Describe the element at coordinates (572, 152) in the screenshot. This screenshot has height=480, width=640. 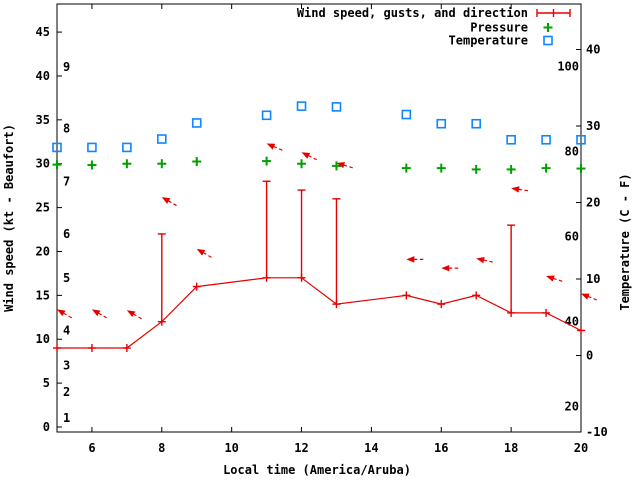
I see `fahrenheit-scale-label: 80` at that location.